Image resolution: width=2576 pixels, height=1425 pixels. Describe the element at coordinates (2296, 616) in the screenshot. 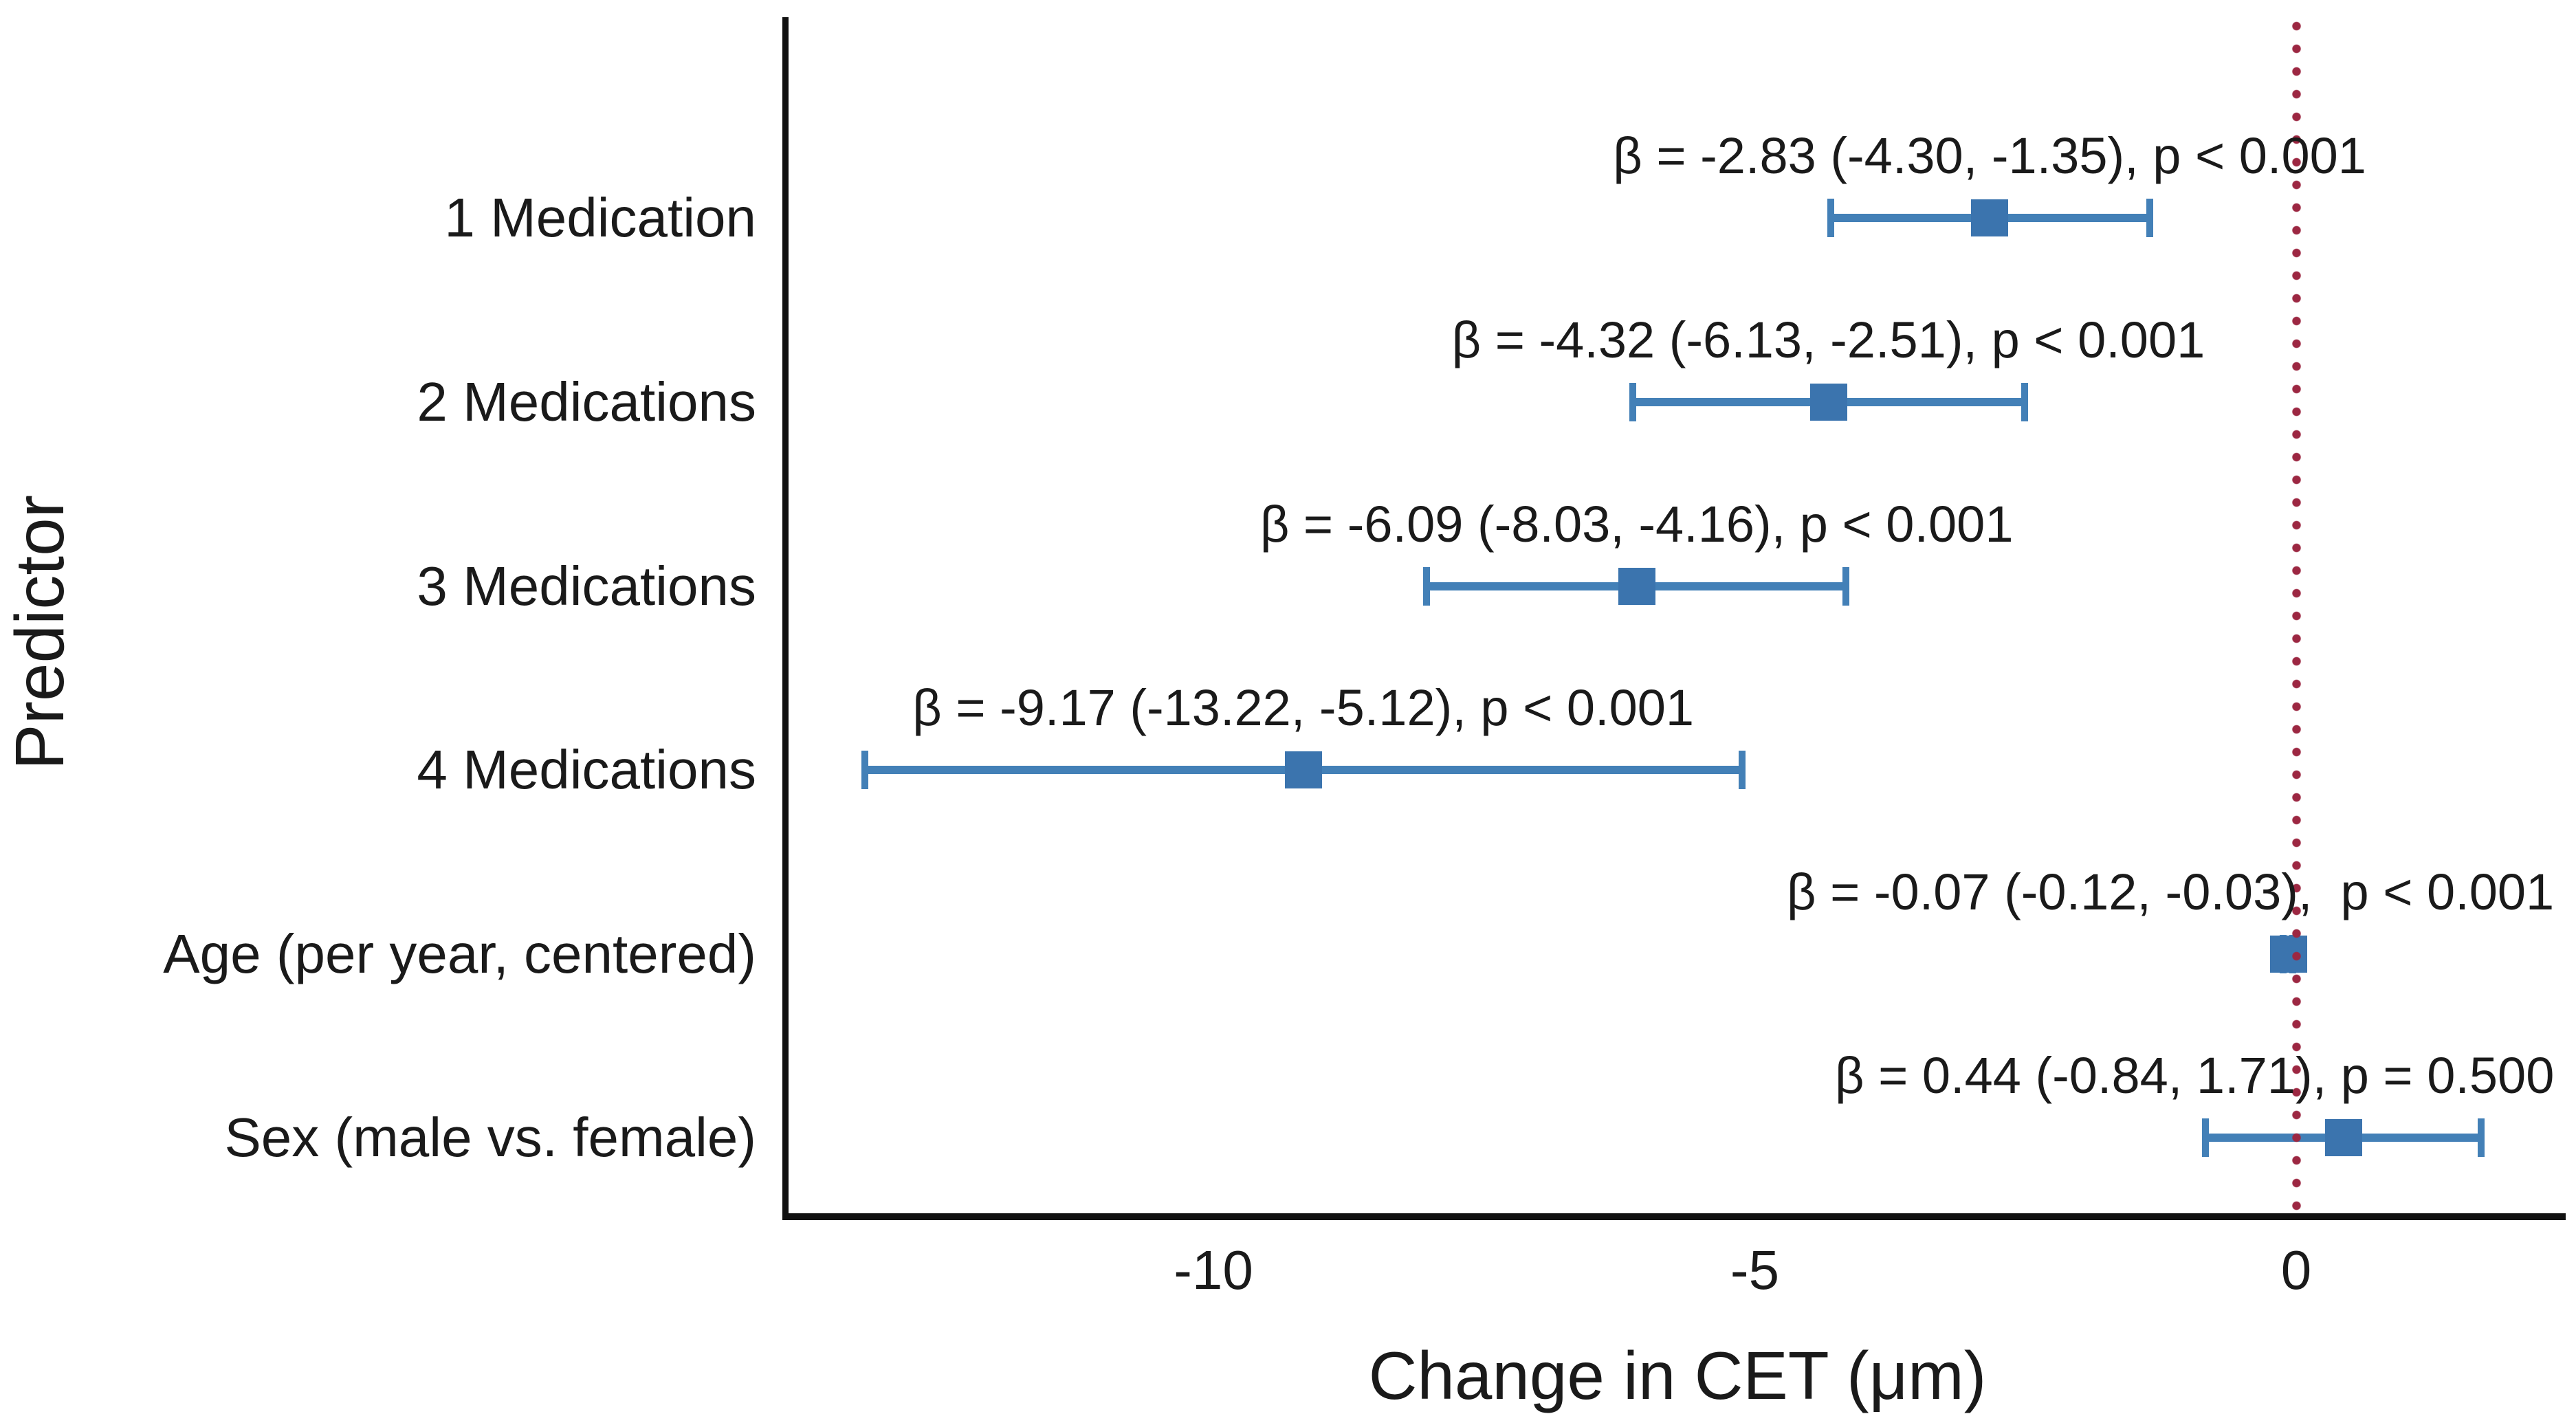

I see `zero-reference-line` at that location.